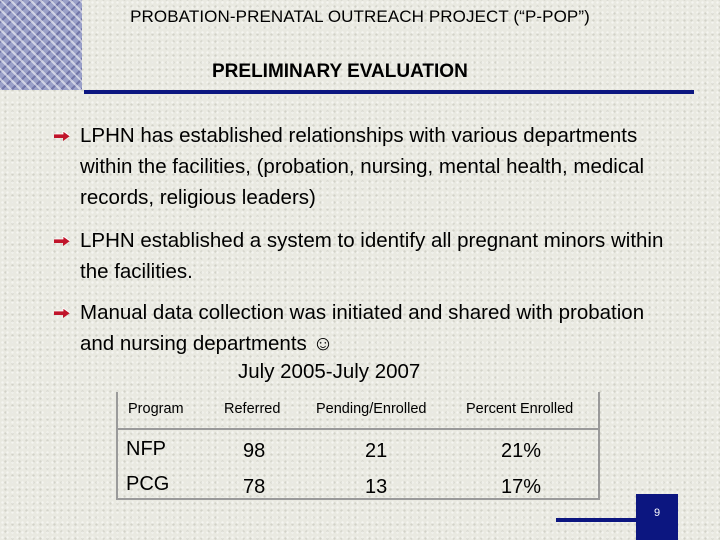 The width and height of the screenshot is (720, 540). I want to click on page-number-block, so click(657, 517).